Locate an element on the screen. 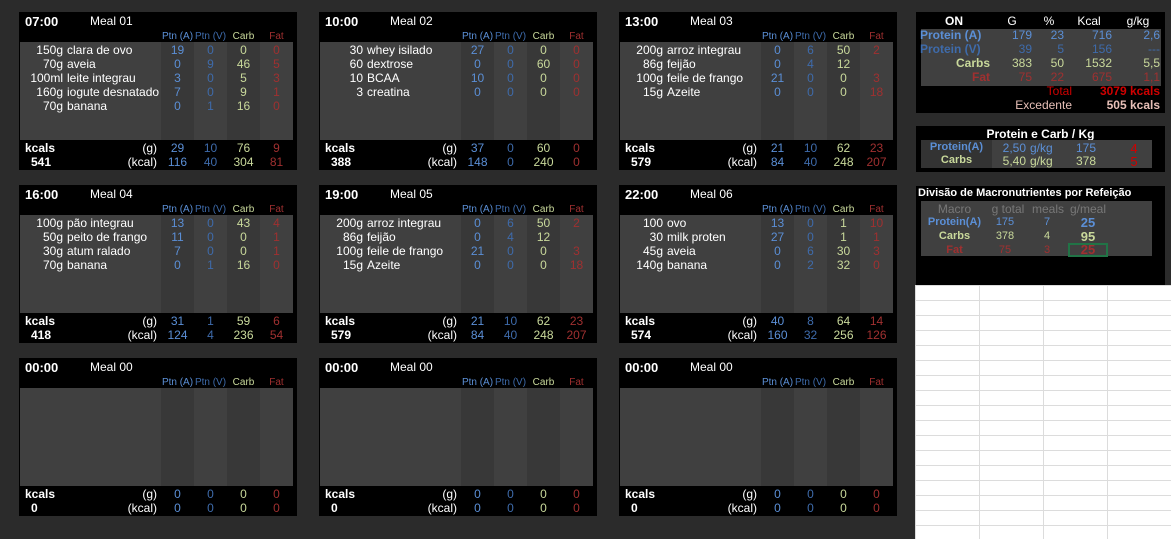  food-quantity: 30g is located at coordinates (52, 251).